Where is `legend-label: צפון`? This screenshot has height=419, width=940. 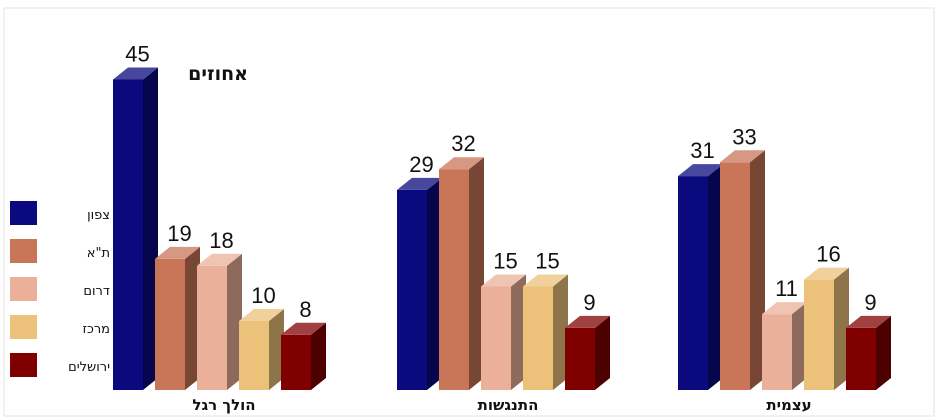 legend-label: צפון is located at coordinates (98, 215).